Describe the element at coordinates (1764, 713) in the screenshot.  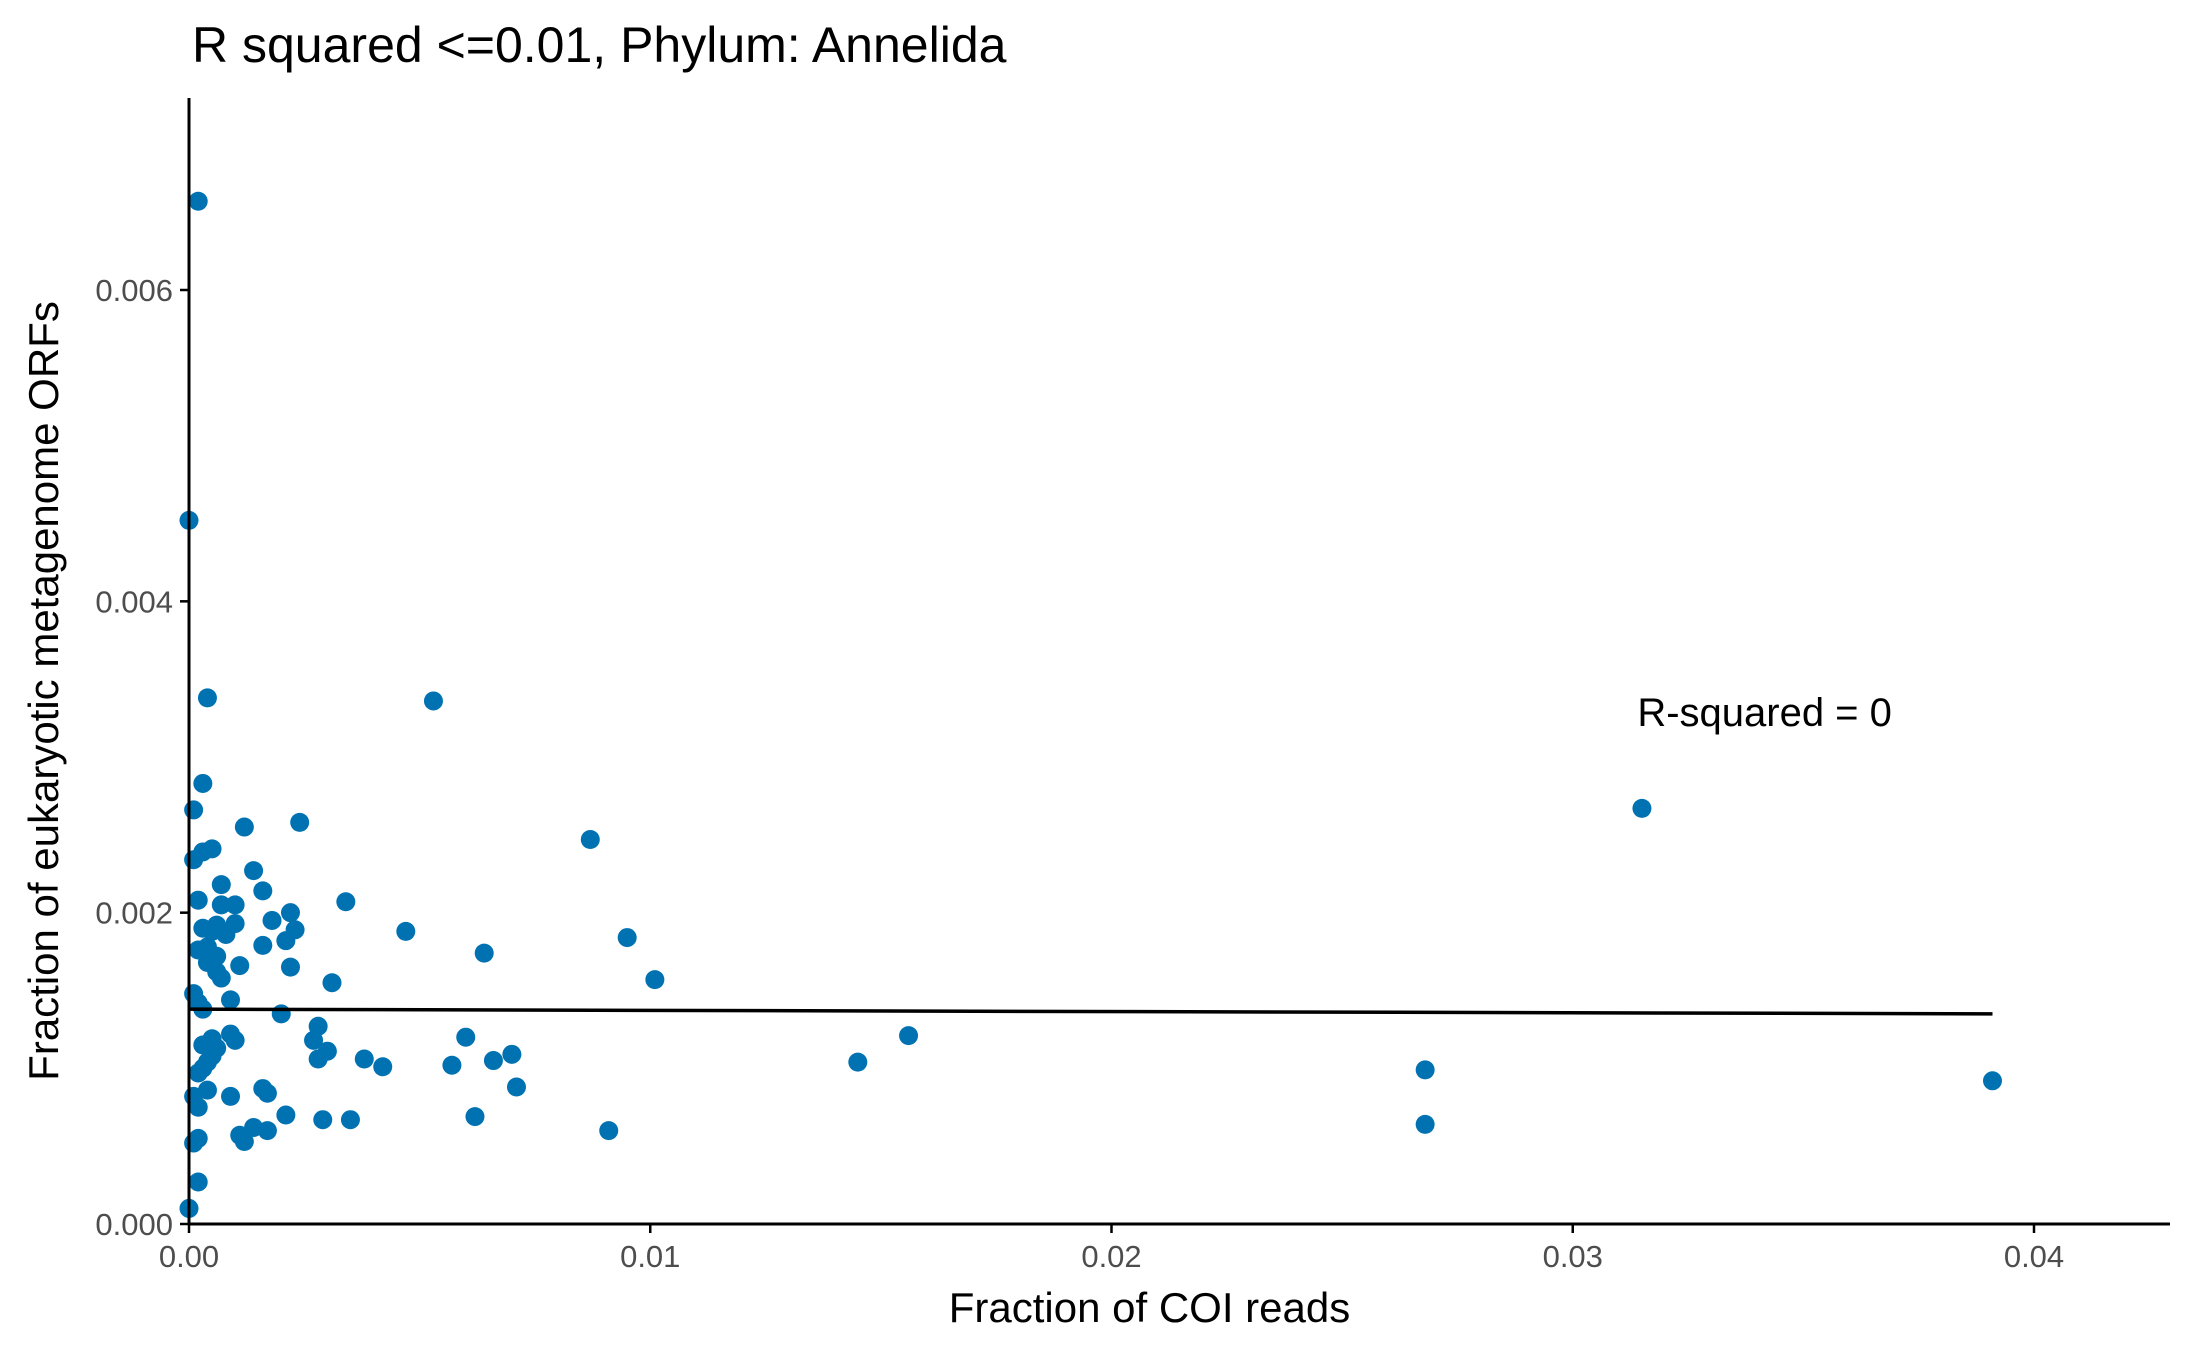
I see `r-squared-annotation: R-squared = 0` at that location.